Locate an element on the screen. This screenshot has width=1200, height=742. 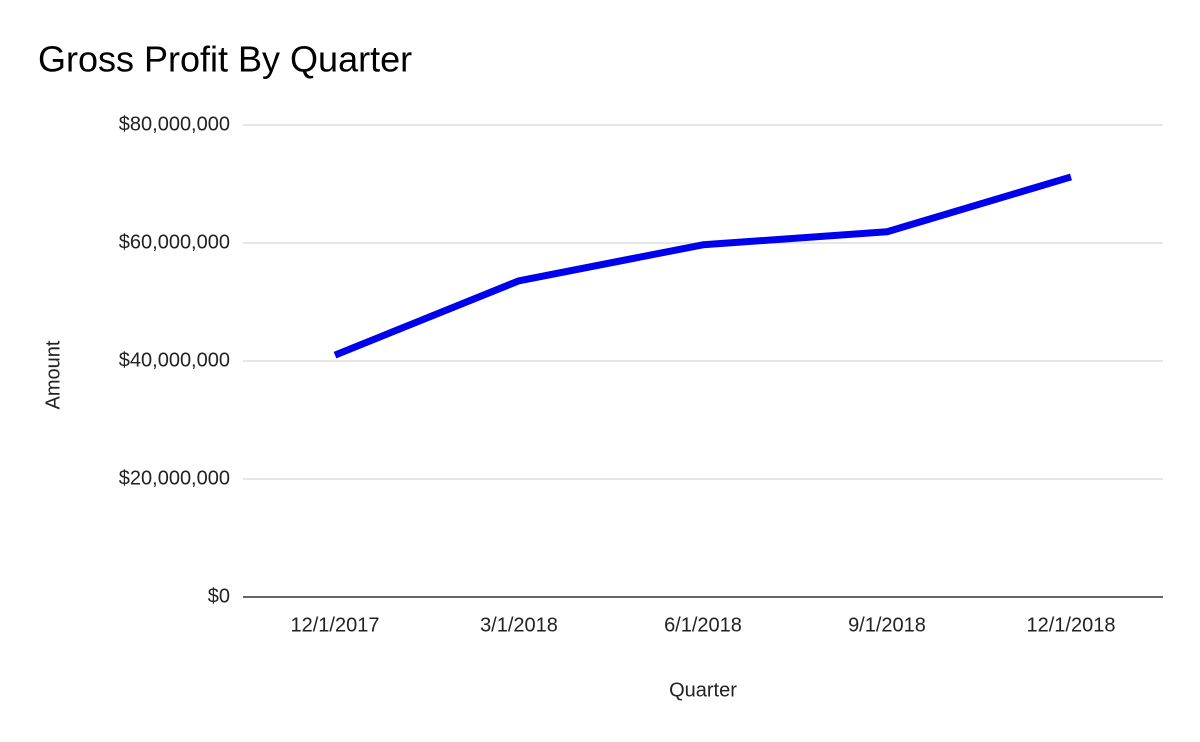
y-tick-label: $20,000,000 is located at coordinates (174, 478).